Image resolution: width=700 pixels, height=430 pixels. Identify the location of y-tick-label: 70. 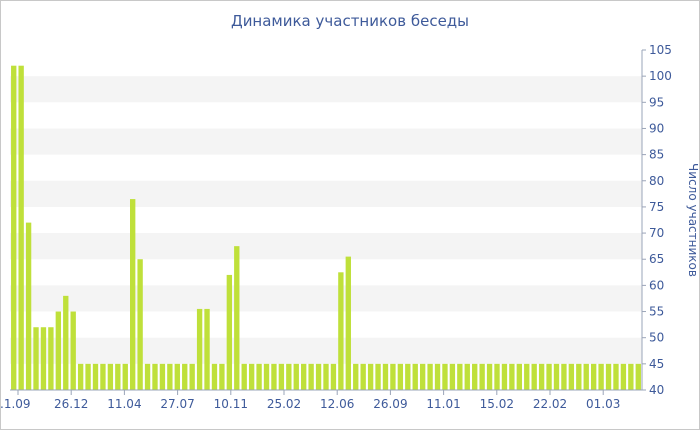
(656, 233).